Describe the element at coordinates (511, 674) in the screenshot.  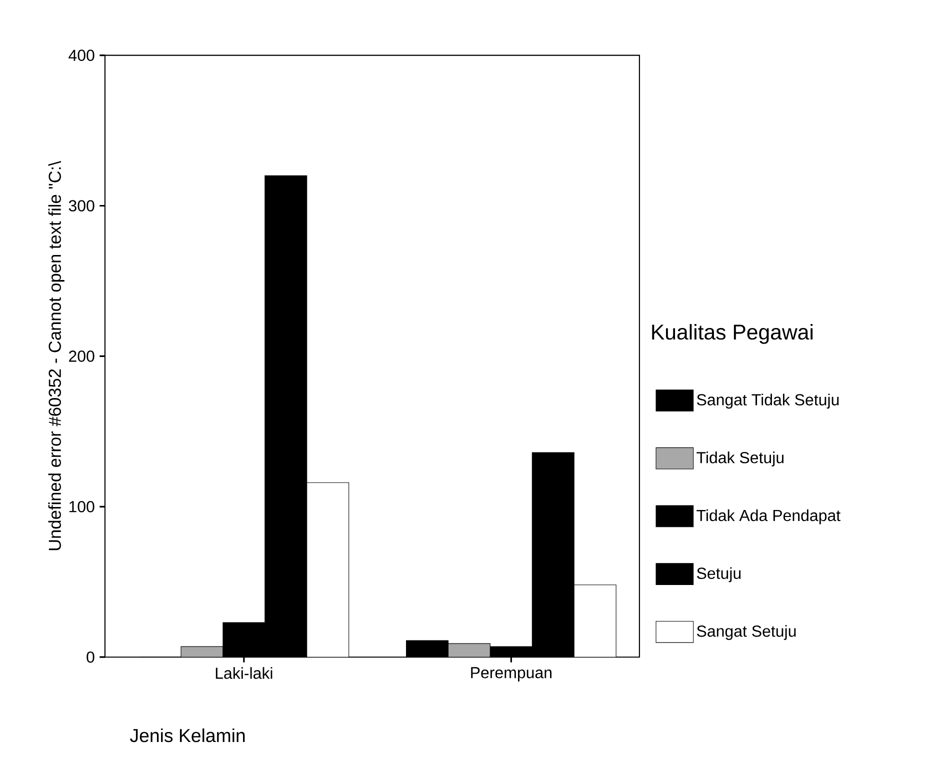
I see `x-tick-label: Perempuan` at that location.